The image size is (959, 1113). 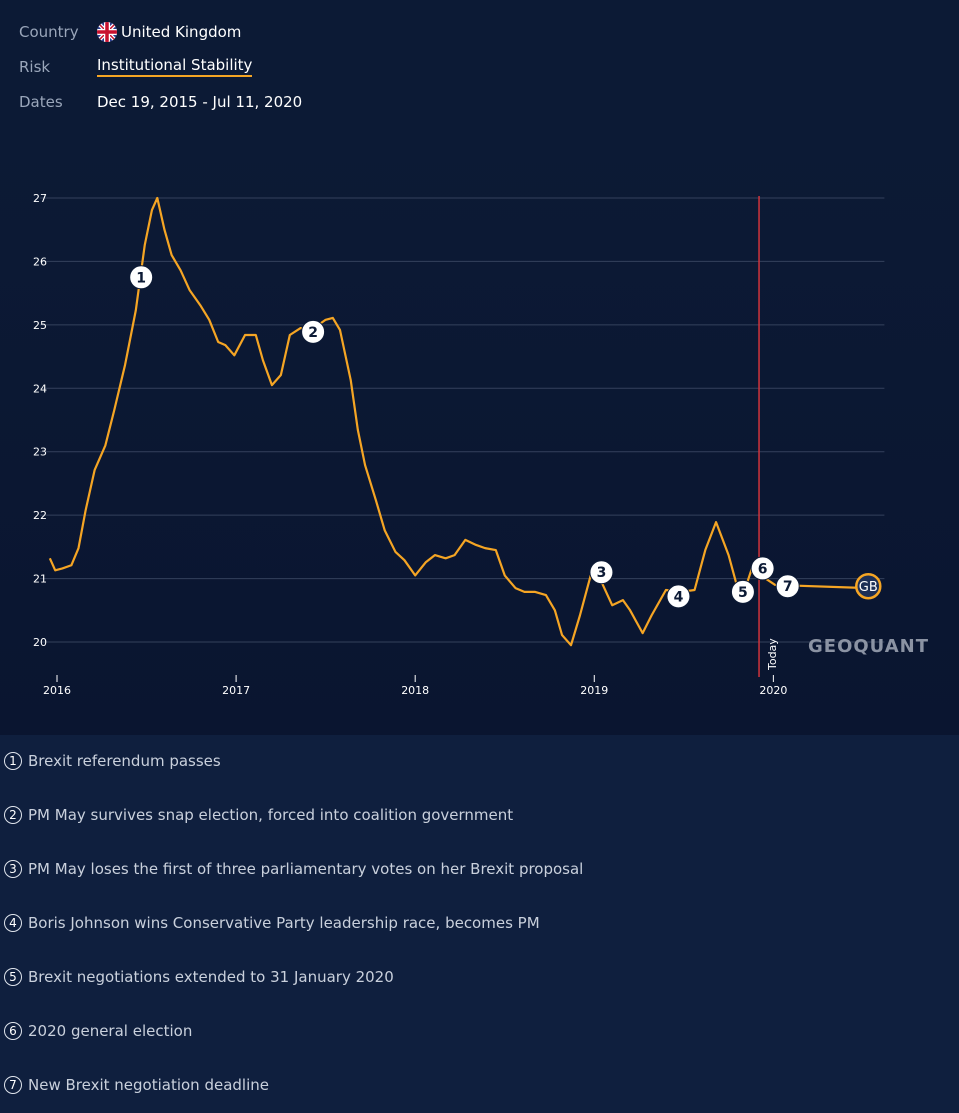 I want to click on field-value: United Kingdom, so click(x=181, y=31).